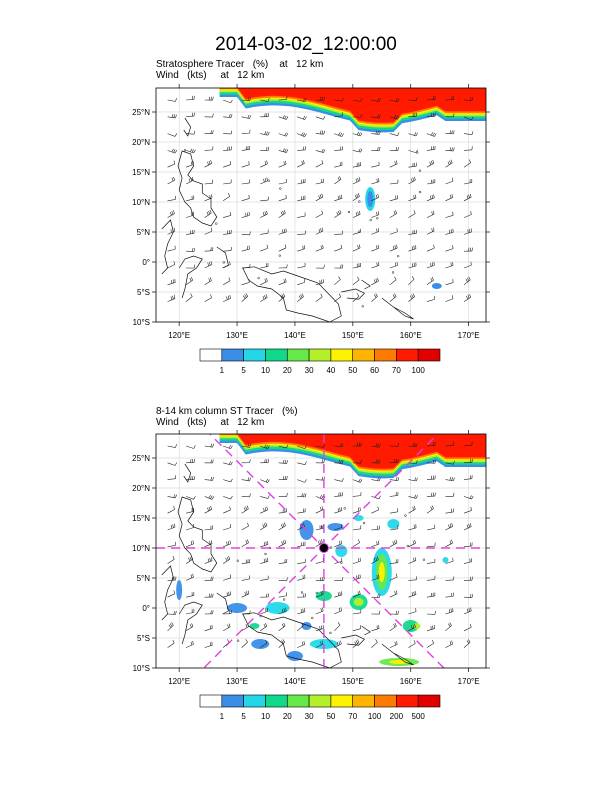  Describe the element at coordinates (141, 142) in the screenshot. I see `lat-label: 20°N` at that location.